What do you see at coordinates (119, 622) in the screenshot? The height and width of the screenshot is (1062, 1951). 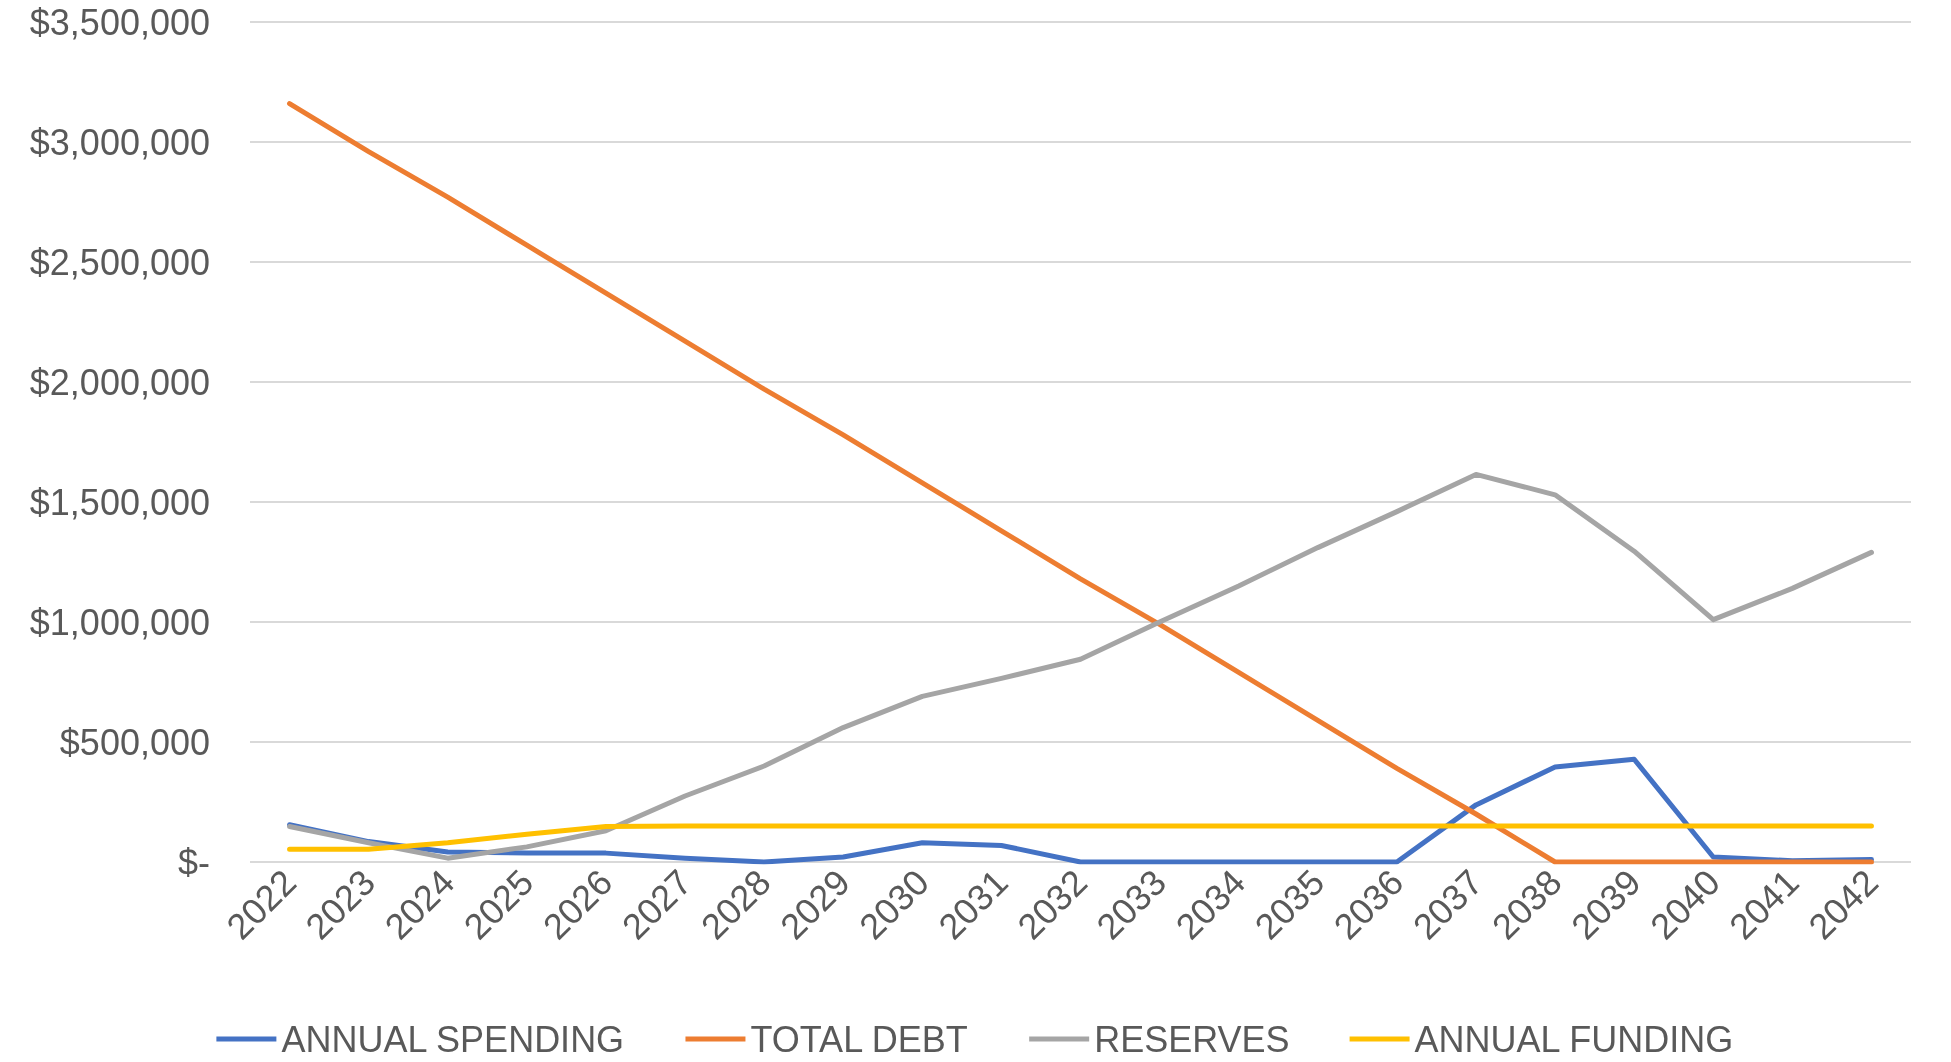 I see `y-tick-label: $1,000,000` at bounding box center [119, 622].